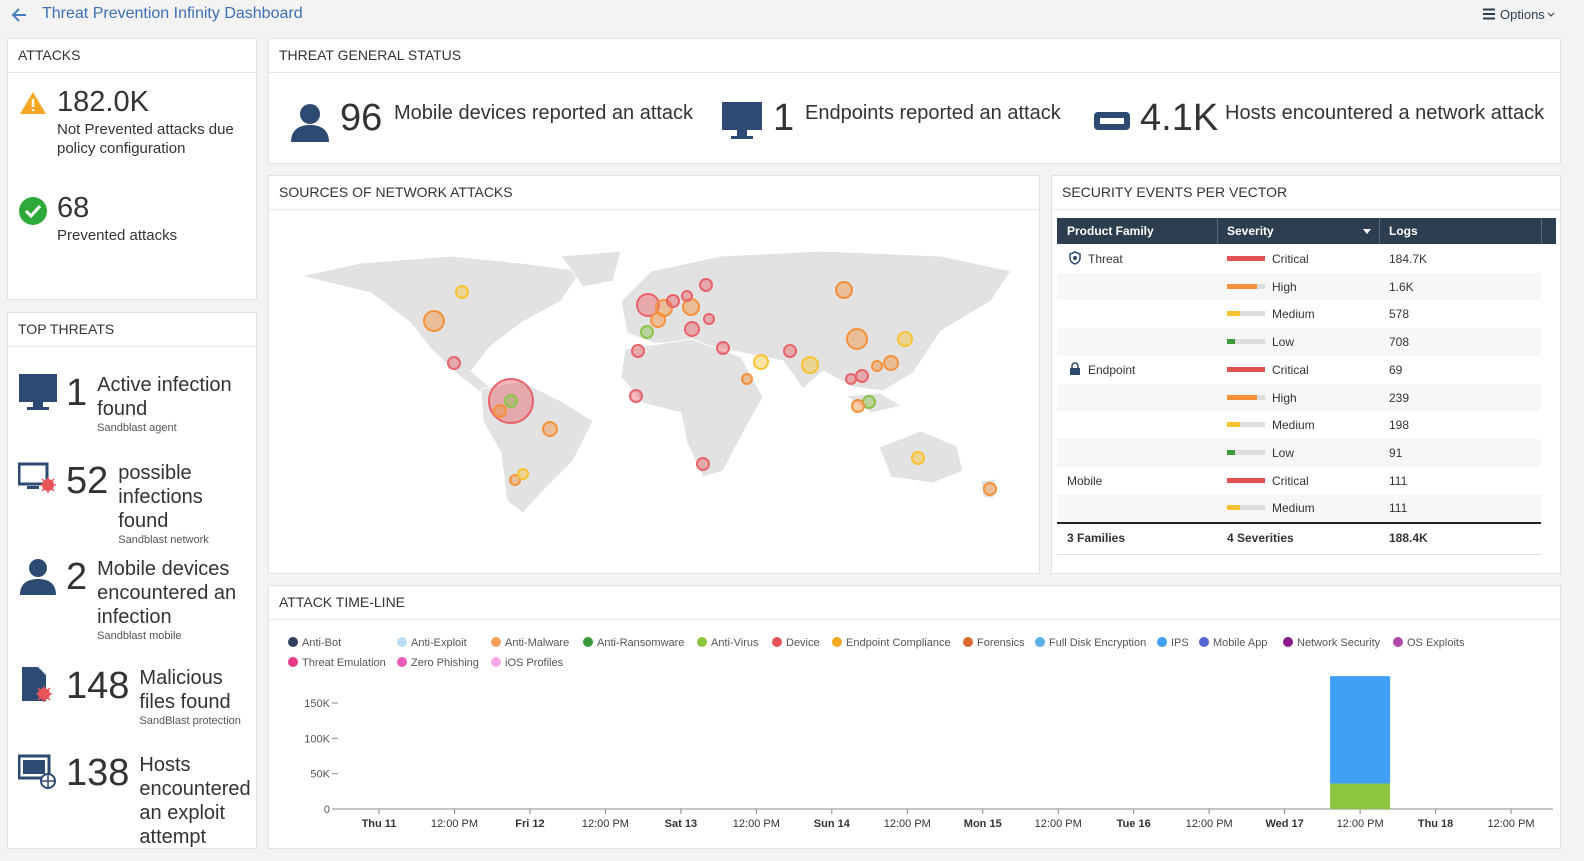 Image resolution: width=1584 pixels, height=861 pixels. I want to click on row-bg, so click(1299, 508).